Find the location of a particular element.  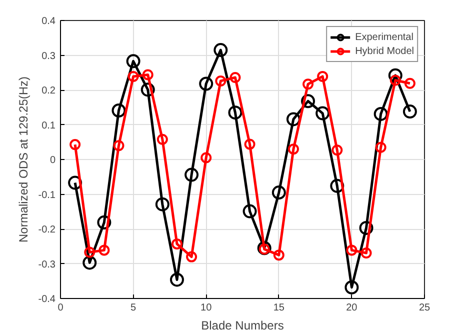

x-tick-label: 5 is located at coordinates (133, 308).